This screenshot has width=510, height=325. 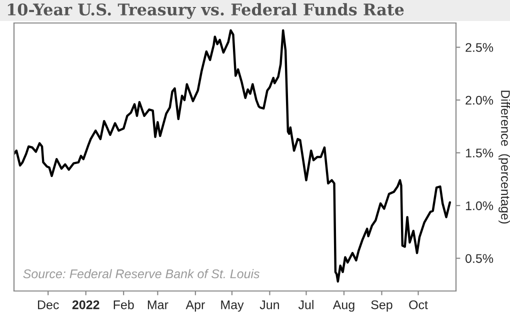 I want to click on y-tick-label: 0.5%, so click(x=480, y=258).